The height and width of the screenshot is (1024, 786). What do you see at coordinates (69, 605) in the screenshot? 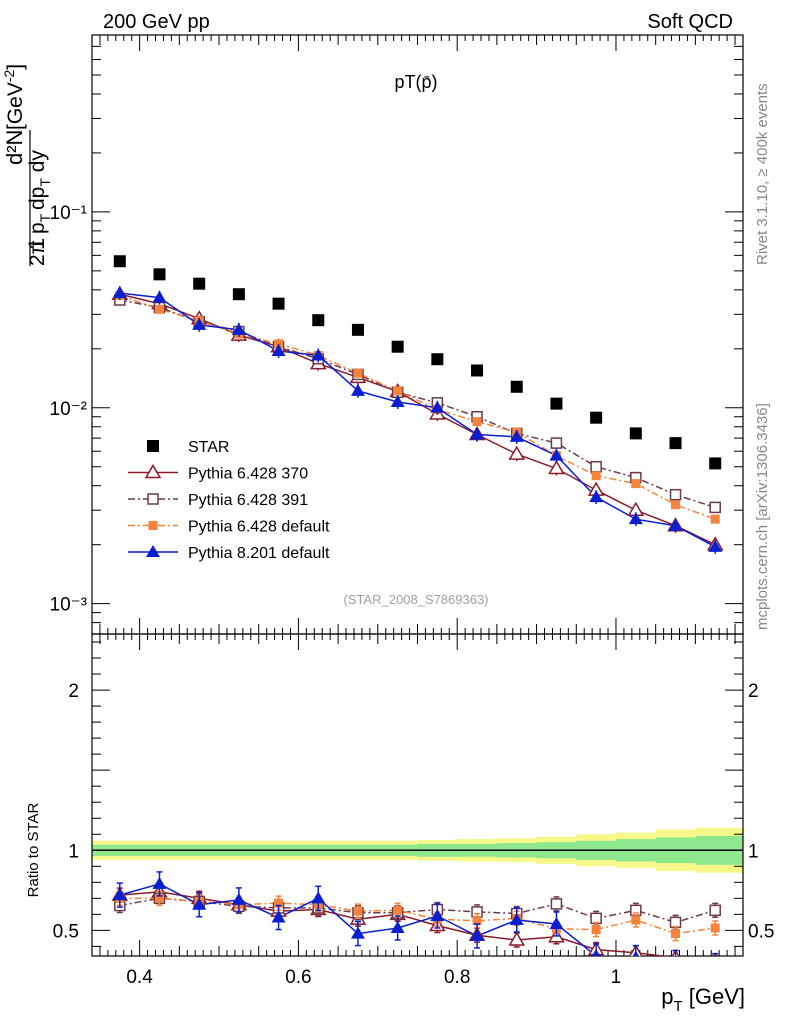
I see `main-y-tick-label: 10⁻³` at bounding box center [69, 605].